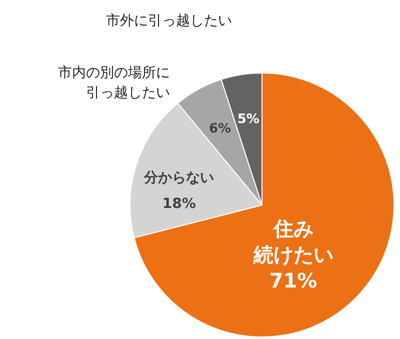  What do you see at coordinates (220, 129) in the screenshot?
I see `data-label: 6%` at bounding box center [220, 129].